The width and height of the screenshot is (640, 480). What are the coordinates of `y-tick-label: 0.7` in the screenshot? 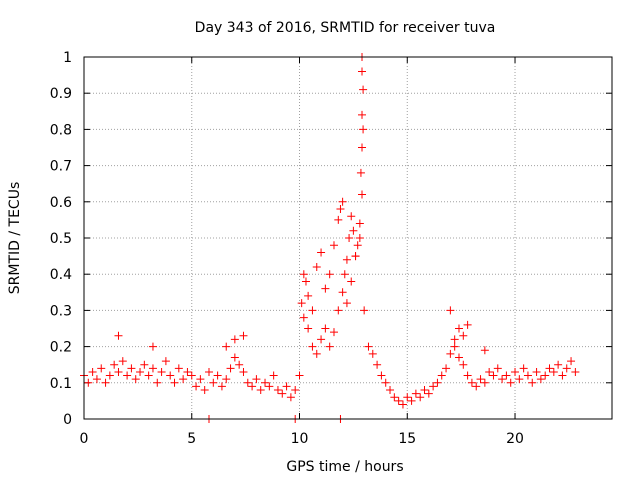 It's located at (61, 167).